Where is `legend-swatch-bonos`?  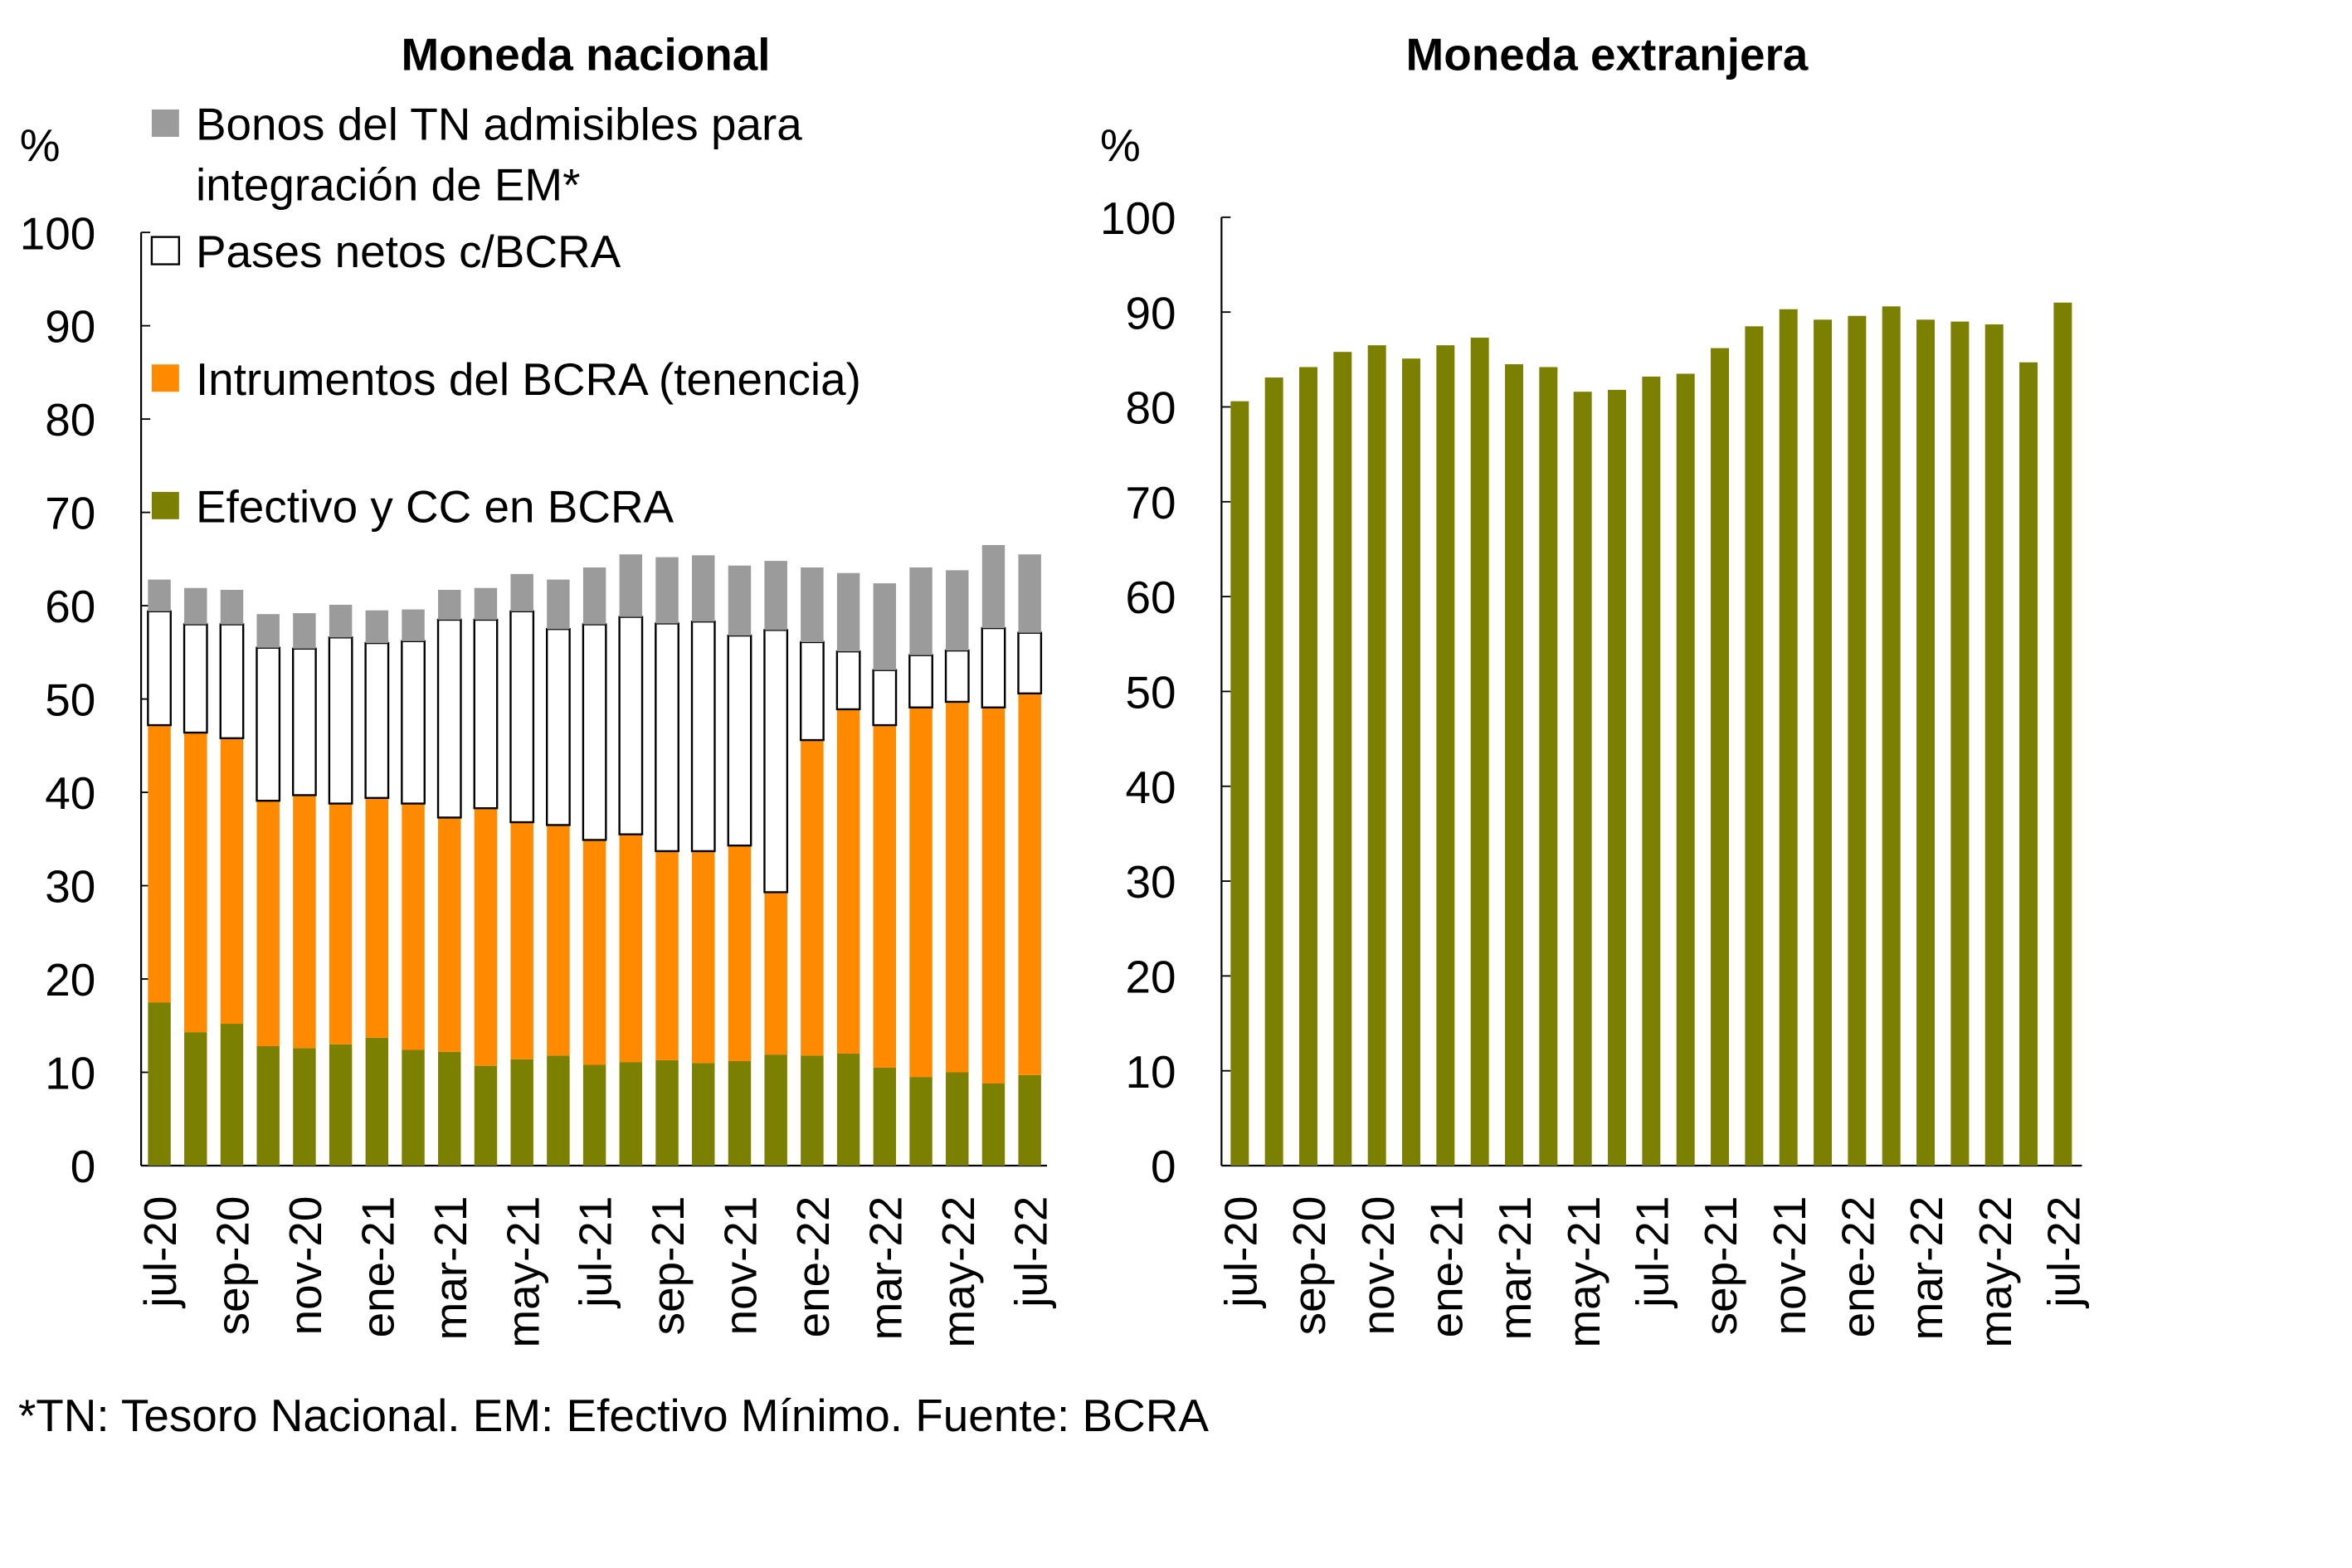 legend-swatch-bonos is located at coordinates (165, 123).